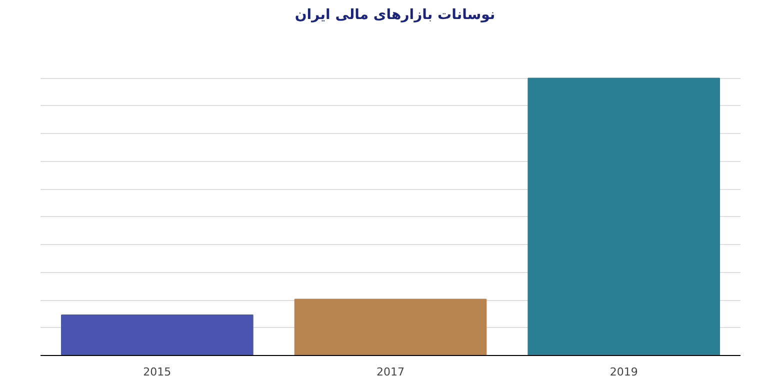 This screenshot has height=380, width=780. What do you see at coordinates (624, 372) in the screenshot?
I see `x-tick-label: 2019` at bounding box center [624, 372].